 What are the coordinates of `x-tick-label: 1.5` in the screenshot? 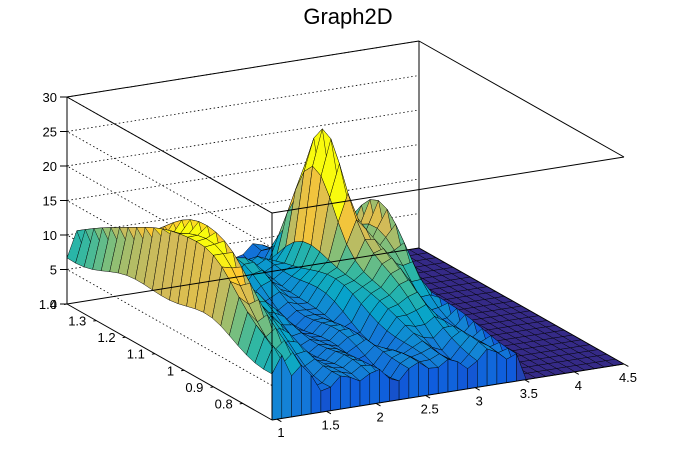 It's located at (330, 424).